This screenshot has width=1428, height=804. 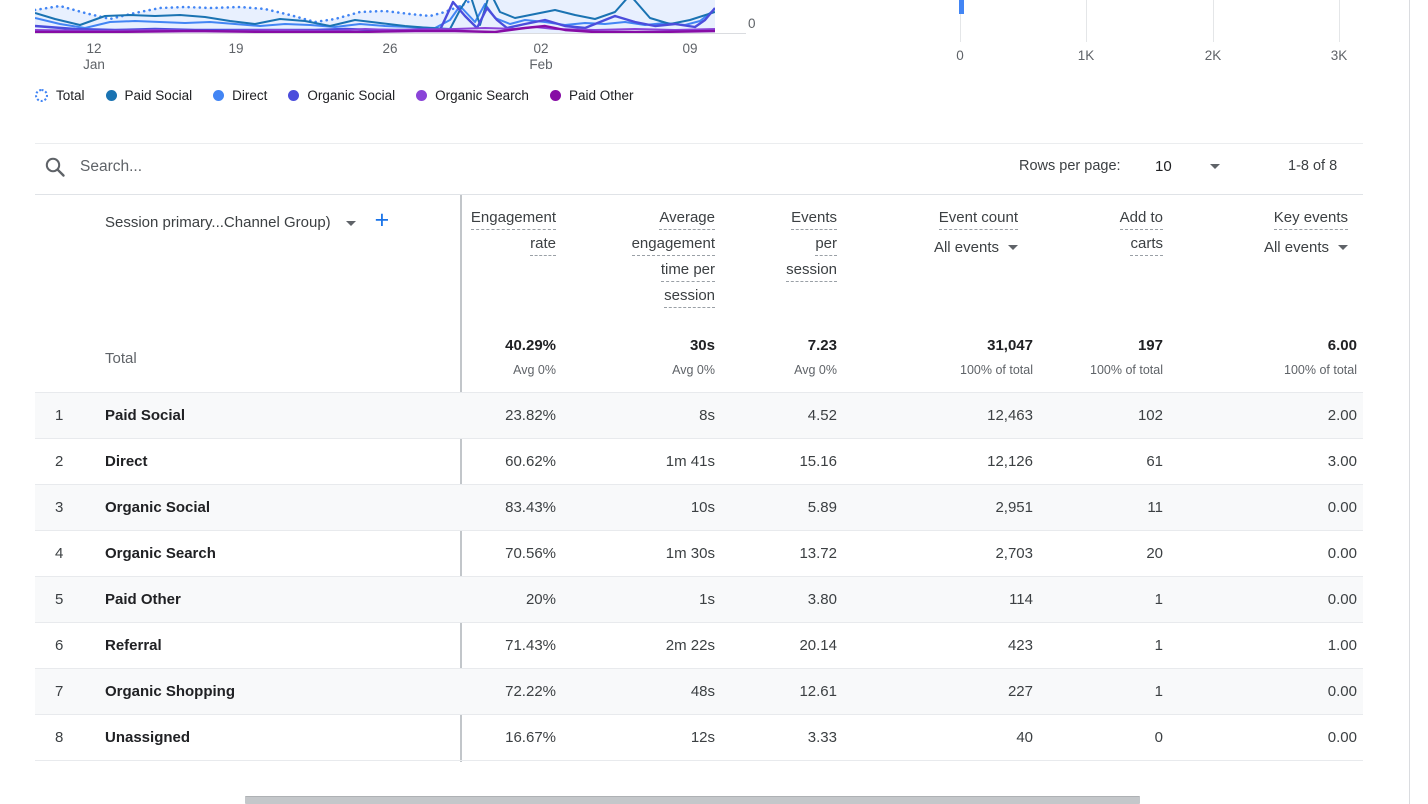 I want to click on bar-gridline-1k, so click(x=1086, y=21).